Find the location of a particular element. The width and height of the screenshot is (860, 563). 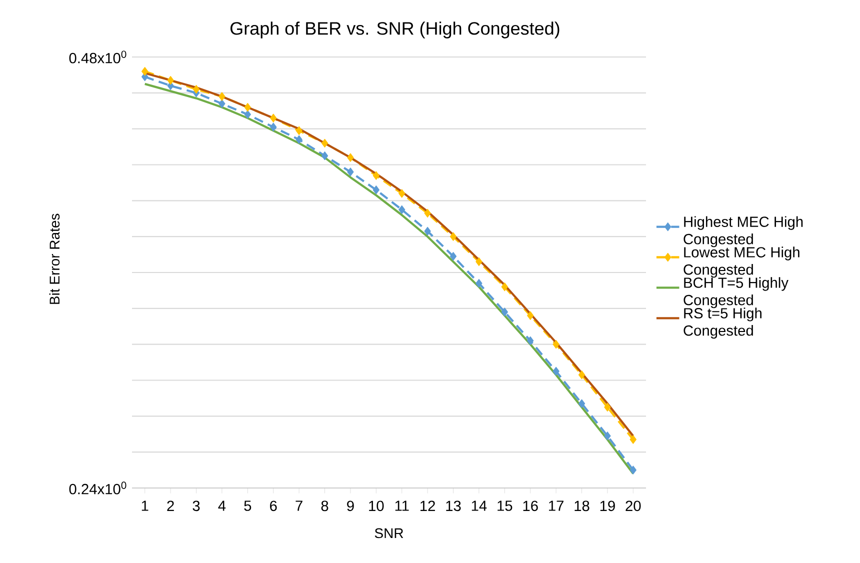

x-tick-label: 15 is located at coordinates (505, 505).